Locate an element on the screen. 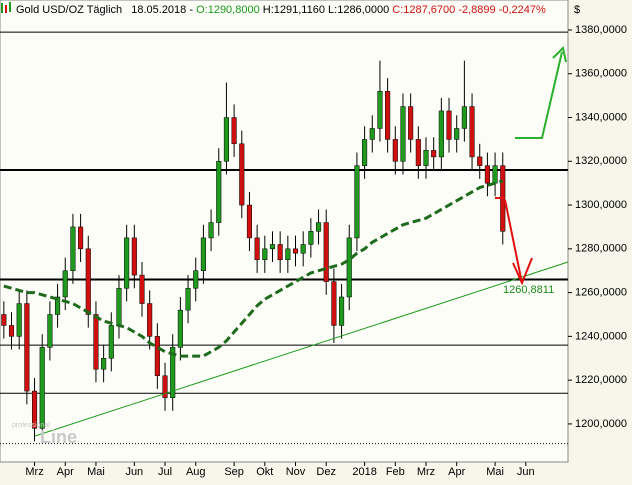 This screenshot has width=632, height=485. x-tick-label: Aug is located at coordinates (196, 472).